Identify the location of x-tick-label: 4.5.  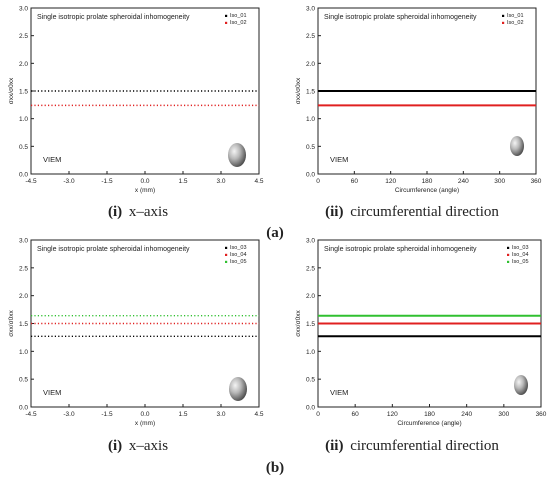
(258, 414).